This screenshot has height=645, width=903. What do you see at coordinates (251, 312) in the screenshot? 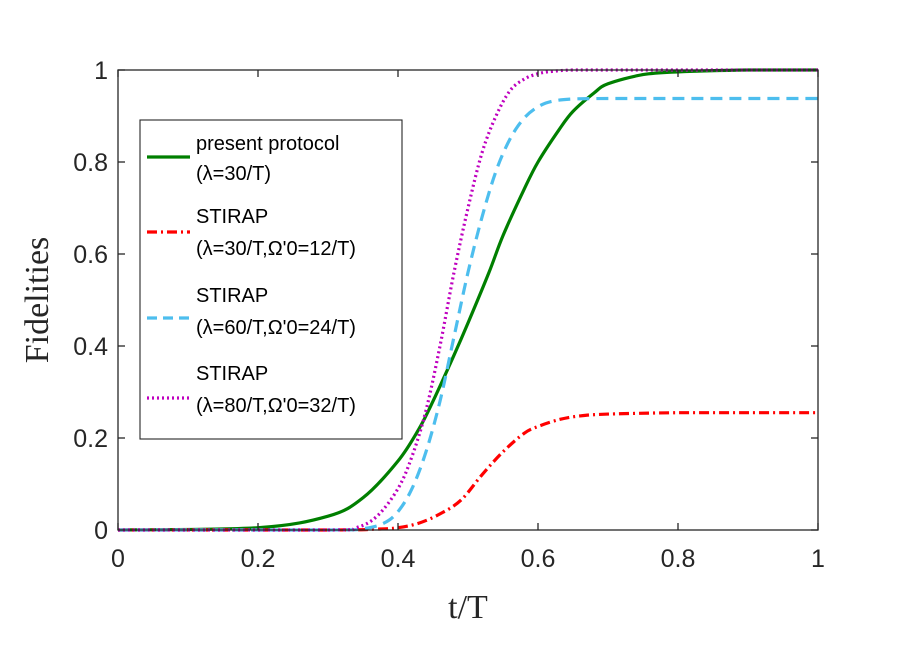
I see `legend-entry-stirap-2: STIRAP (λ=60/T,Ω'0=24/T)` at bounding box center [251, 312].